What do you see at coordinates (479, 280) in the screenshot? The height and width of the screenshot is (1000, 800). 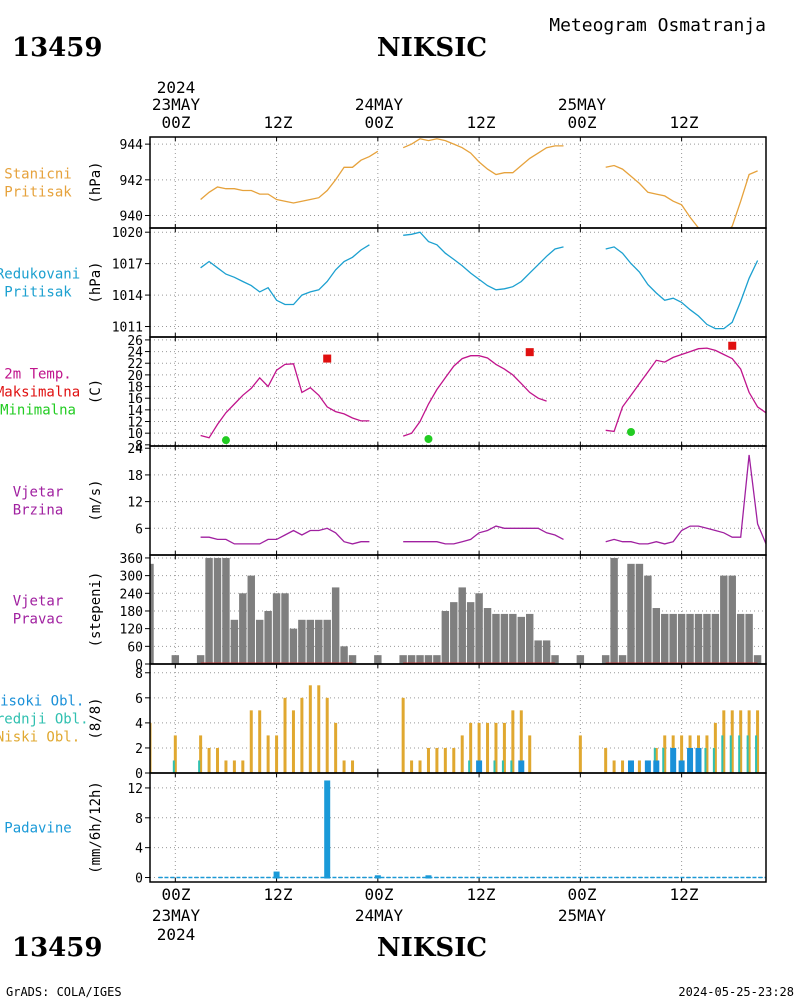 I see `plot-area` at bounding box center [479, 280].